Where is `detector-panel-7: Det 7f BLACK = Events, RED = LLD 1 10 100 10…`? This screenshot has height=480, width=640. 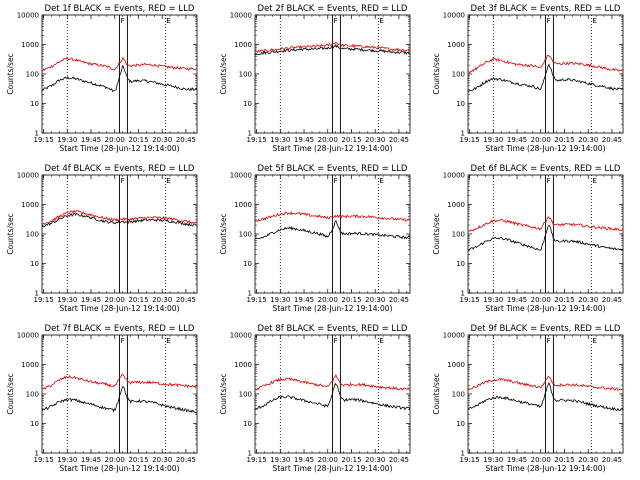 detector-panel-7: Det 7f BLACK = Events, RED = LLD 1 10 100 10… is located at coordinates (102, 398).